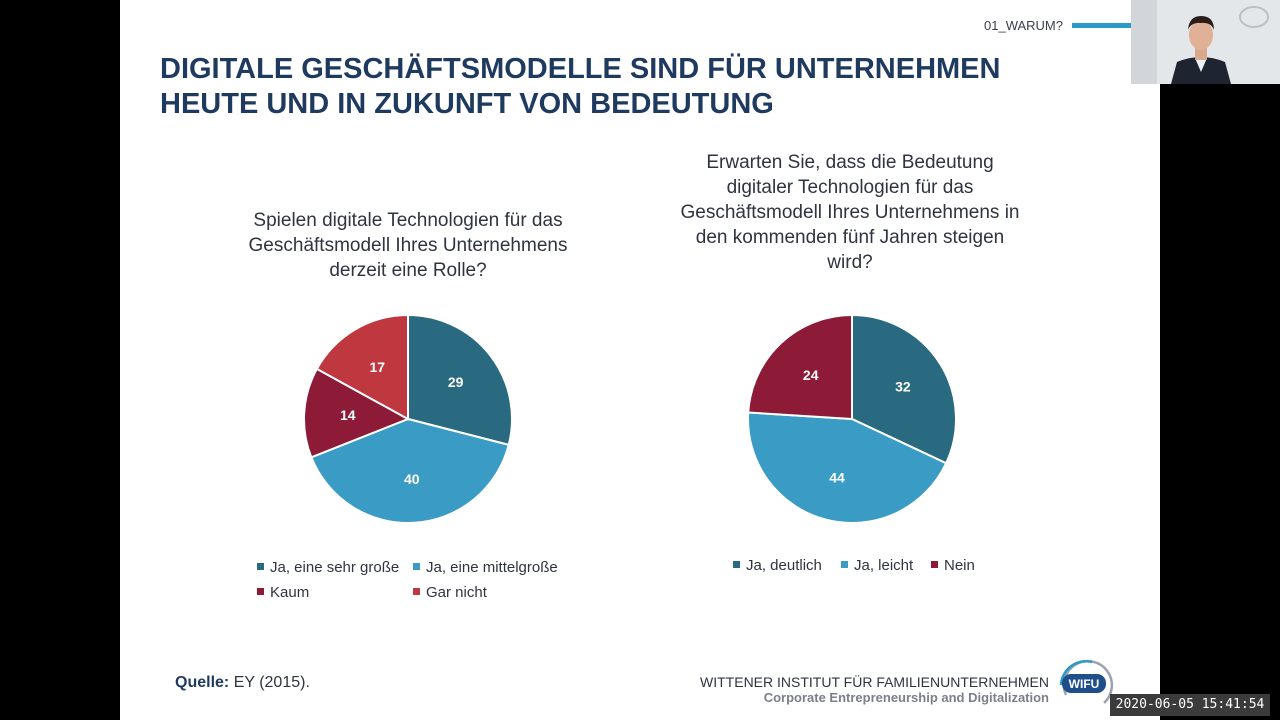 The width and height of the screenshot is (1280, 720). I want to click on section-label: 01_WARUM?, so click(1023, 25).